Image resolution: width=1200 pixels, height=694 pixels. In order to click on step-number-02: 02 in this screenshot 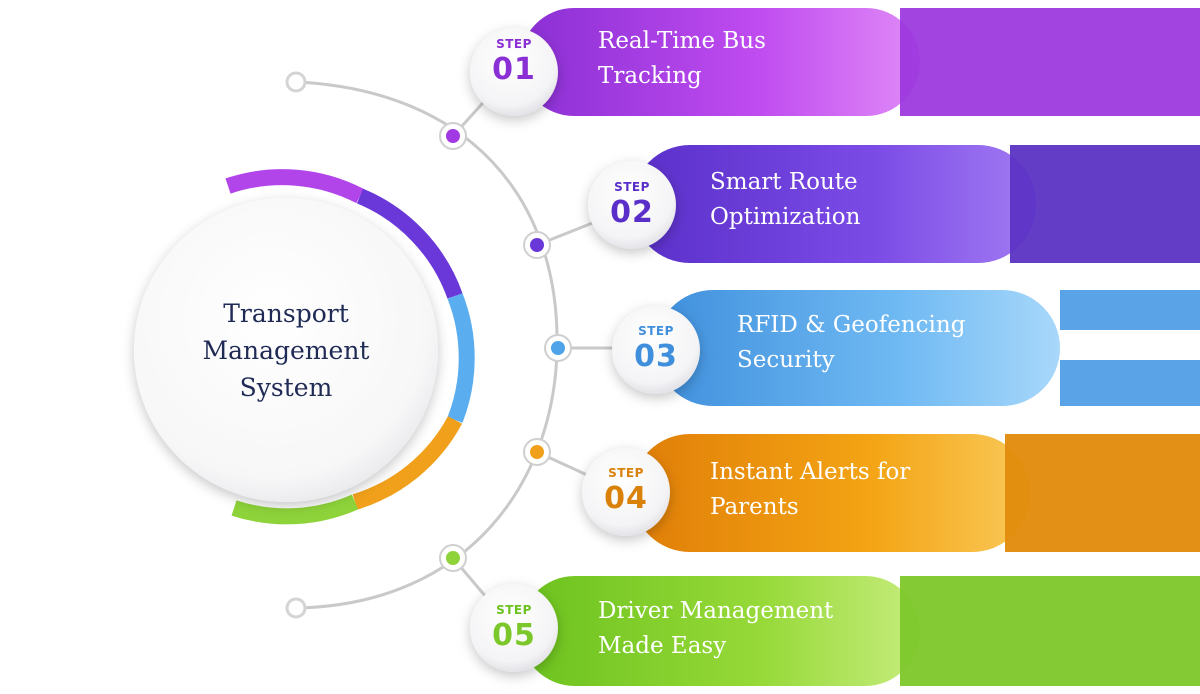, I will do `click(632, 212)`.